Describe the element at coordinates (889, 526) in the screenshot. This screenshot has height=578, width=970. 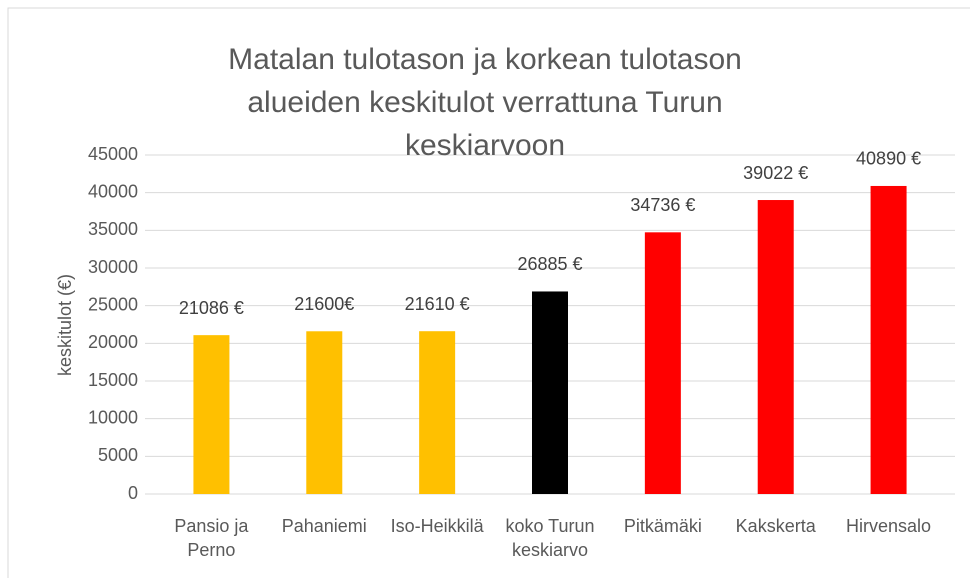
I see `x-tick-label: Hirvensalo` at that location.